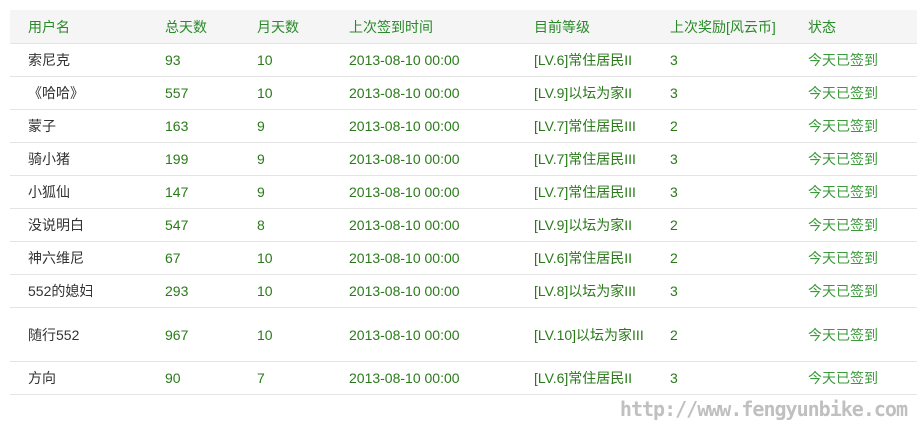  What do you see at coordinates (87, 334) in the screenshot?
I see `cell-username: 随行552` at bounding box center [87, 334].